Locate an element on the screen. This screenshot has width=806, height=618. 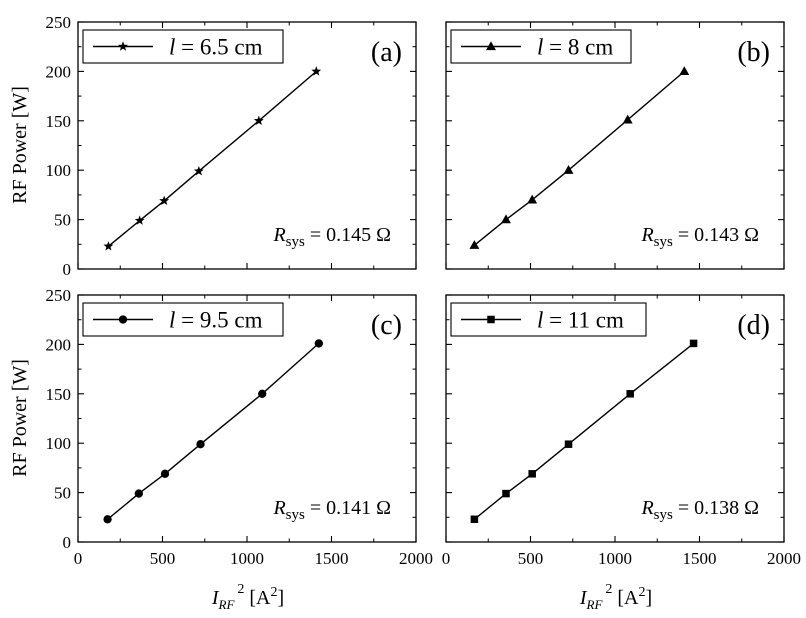
panel-label: (b) is located at coordinates (753, 52).